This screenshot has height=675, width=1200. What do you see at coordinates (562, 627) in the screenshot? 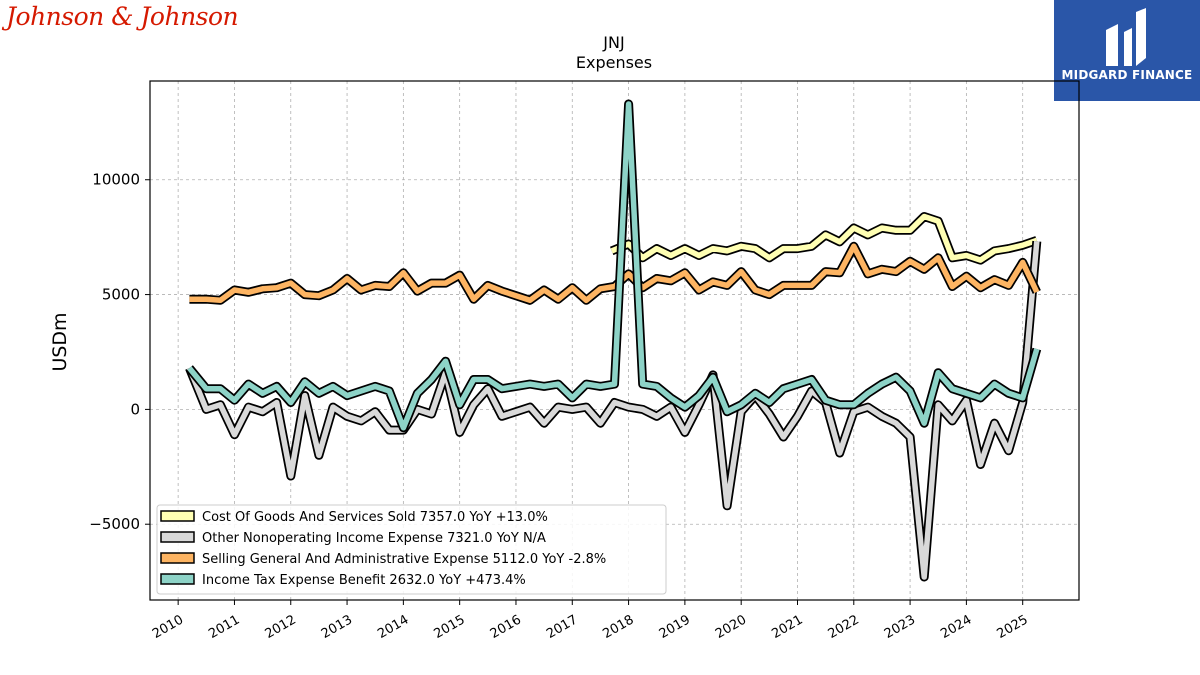
I see `x-tick-label: 2017` at bounding box center [562, 627].